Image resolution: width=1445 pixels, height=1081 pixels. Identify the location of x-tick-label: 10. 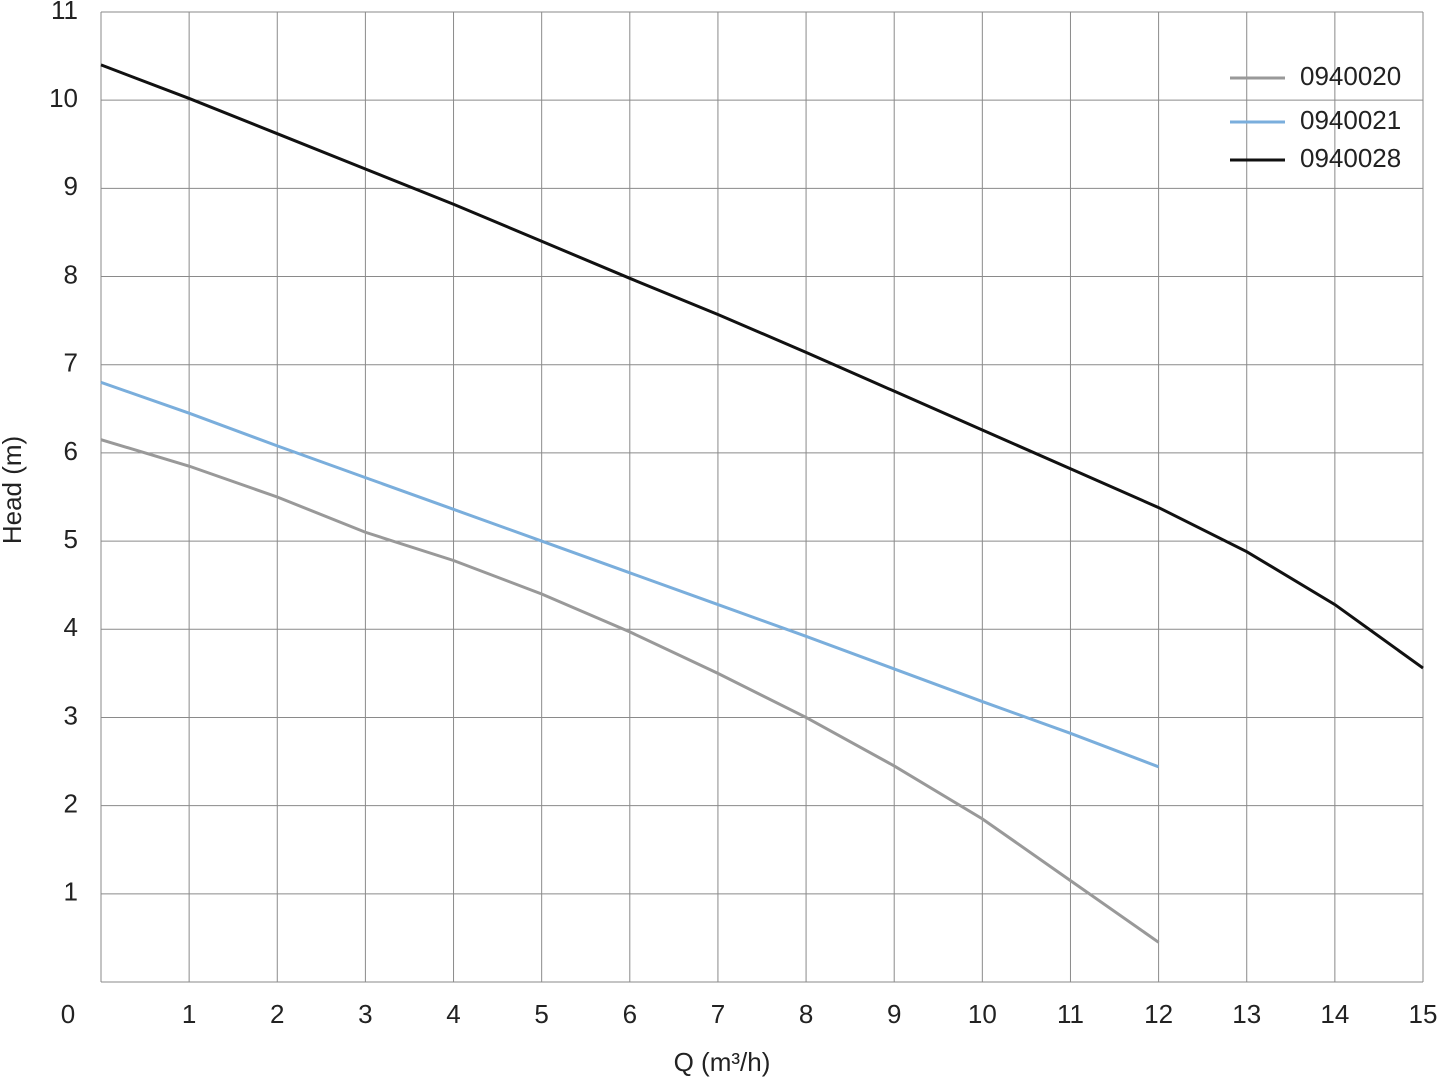
(982, 1014).